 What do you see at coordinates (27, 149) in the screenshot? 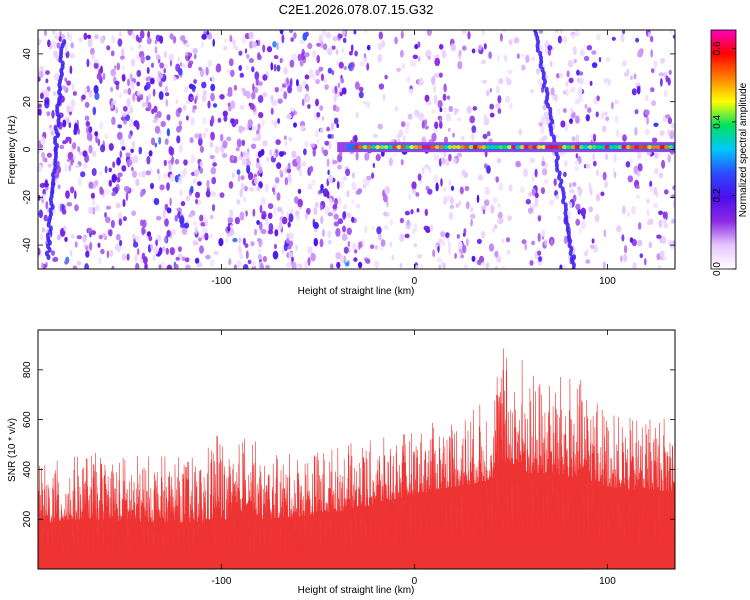
I see `y-tick-label: 0` at bounding box center [27, 149].